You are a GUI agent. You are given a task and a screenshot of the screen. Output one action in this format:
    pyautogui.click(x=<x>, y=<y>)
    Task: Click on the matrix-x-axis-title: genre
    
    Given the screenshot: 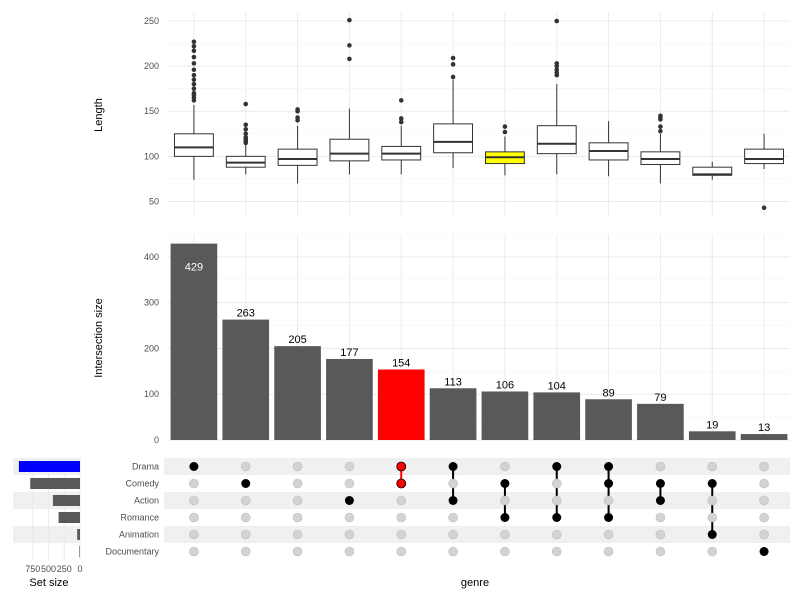 What is the action you would take?
    pyautogui.click(x=475, y=583)
    